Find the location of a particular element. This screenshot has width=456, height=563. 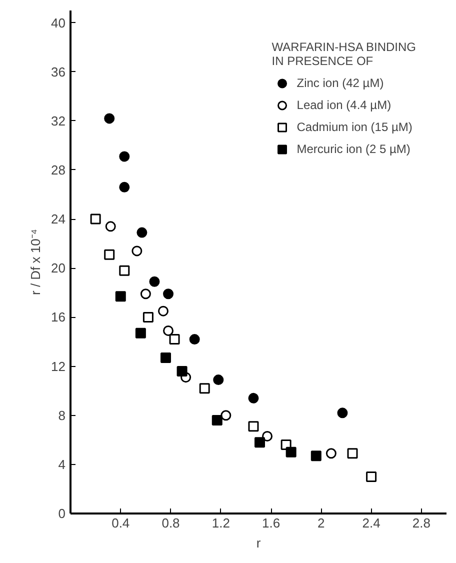

y-tick-label: 4 is located at coordinates (62, 464).